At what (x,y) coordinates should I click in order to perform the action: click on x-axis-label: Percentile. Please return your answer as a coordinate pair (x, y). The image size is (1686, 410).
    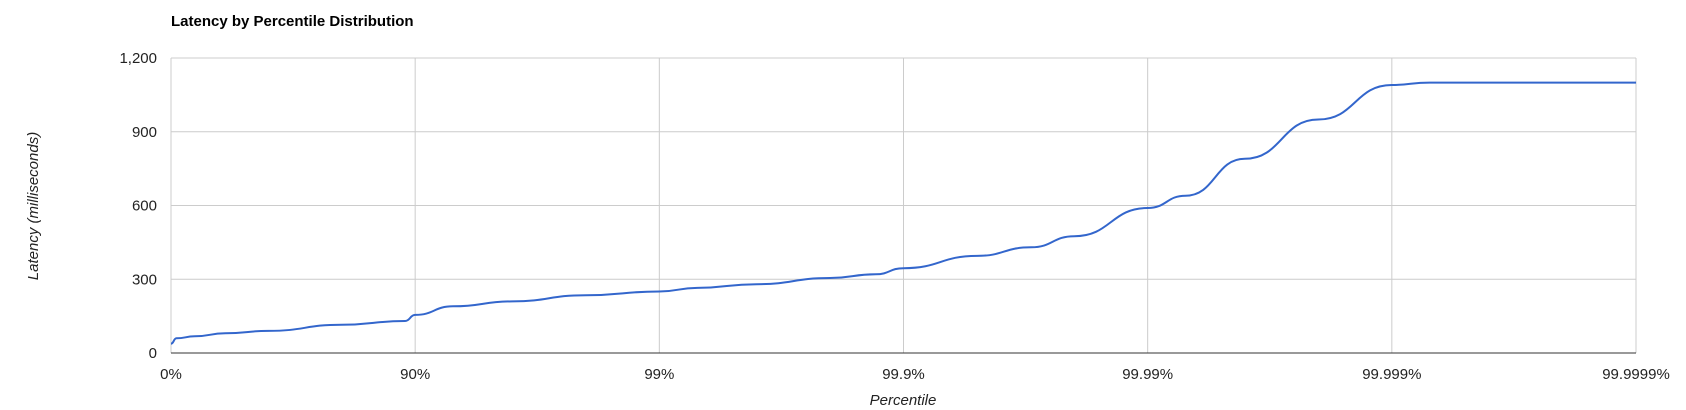
    Looking at the image, I should click on (903, 400).